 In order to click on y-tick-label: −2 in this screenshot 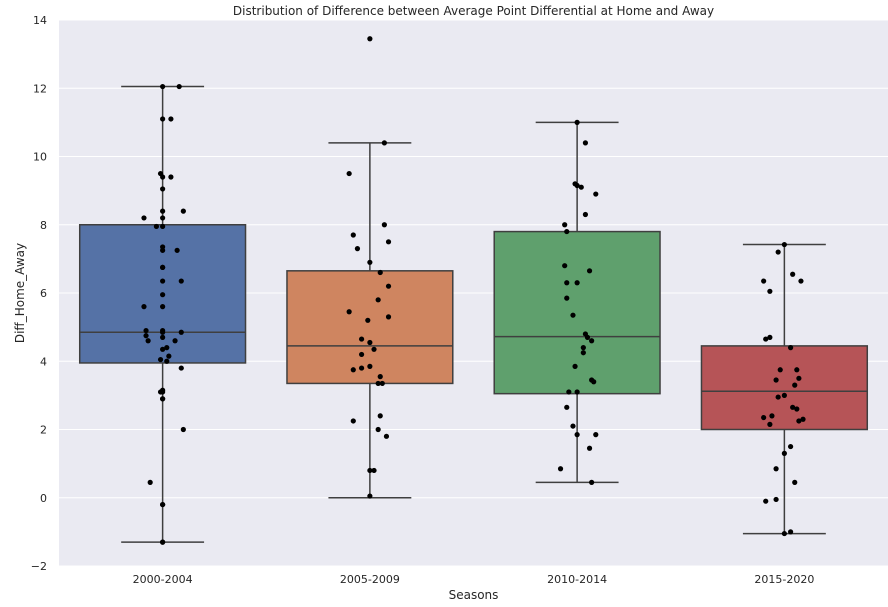, I will do `click(39, 566)`.